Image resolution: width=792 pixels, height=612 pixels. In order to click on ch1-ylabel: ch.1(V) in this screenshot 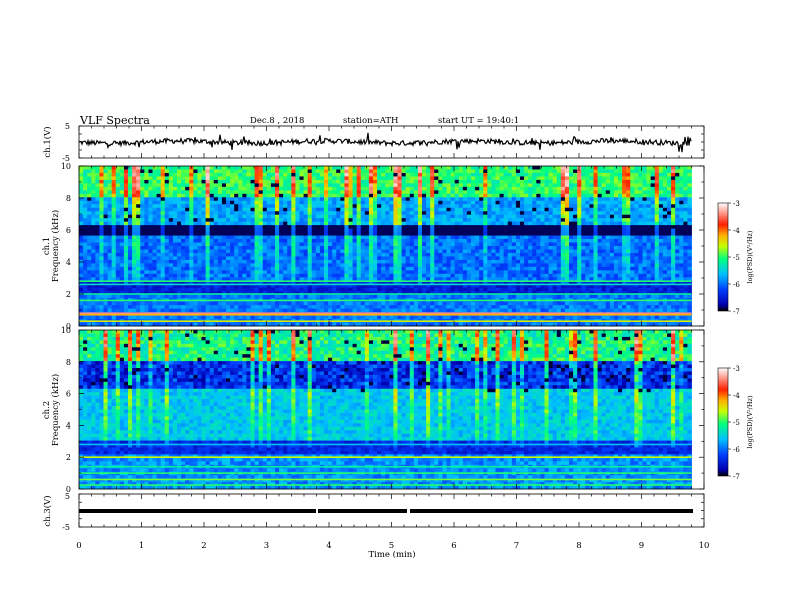, I will do `click(47, 141)`.